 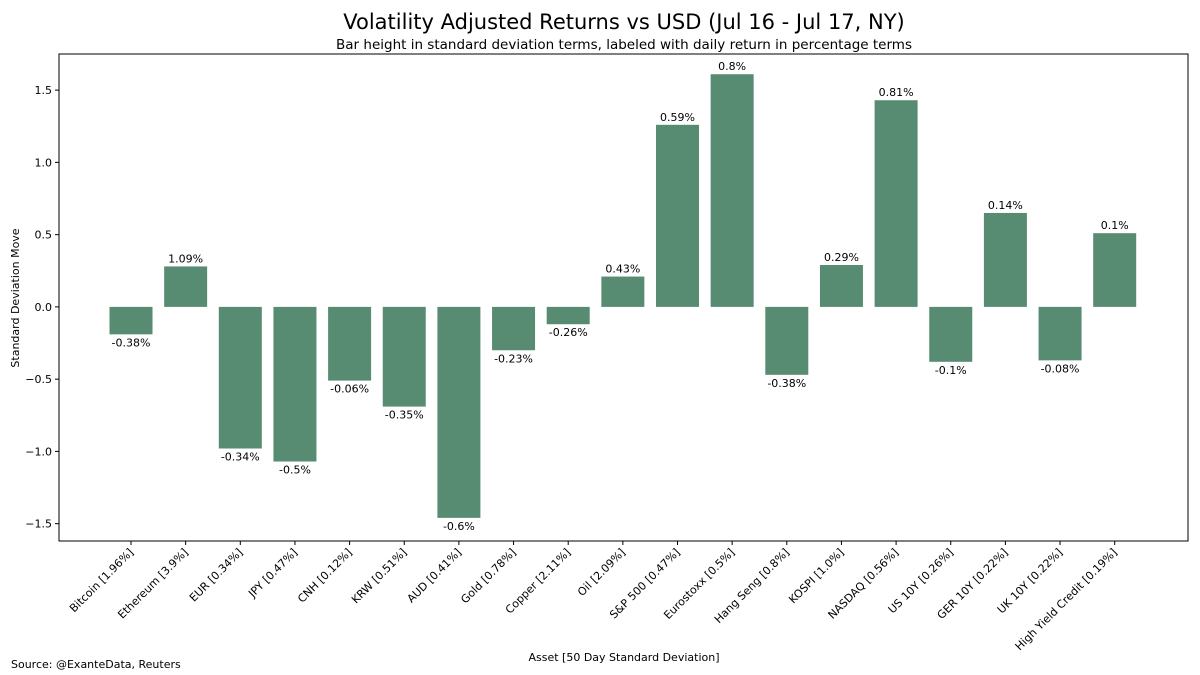 I want to click on data-label-13: 0.29%, so click(x=841, y=257).